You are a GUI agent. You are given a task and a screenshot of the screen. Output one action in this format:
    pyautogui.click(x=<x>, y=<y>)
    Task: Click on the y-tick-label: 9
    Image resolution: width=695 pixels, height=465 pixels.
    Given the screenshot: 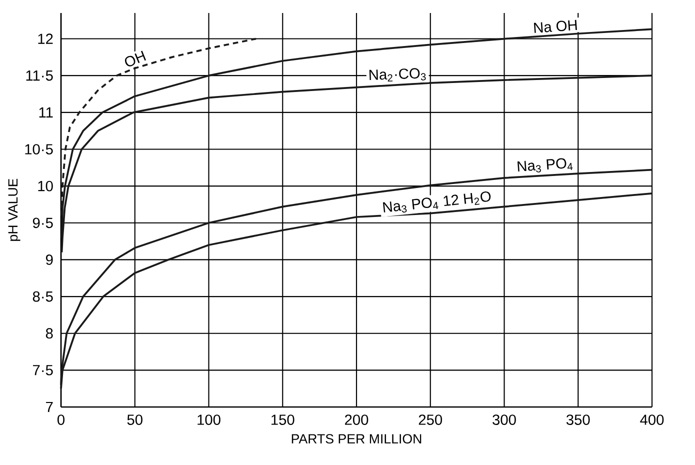 What is the action you would take?
    pyautogui.click(x=49, y=259)
    